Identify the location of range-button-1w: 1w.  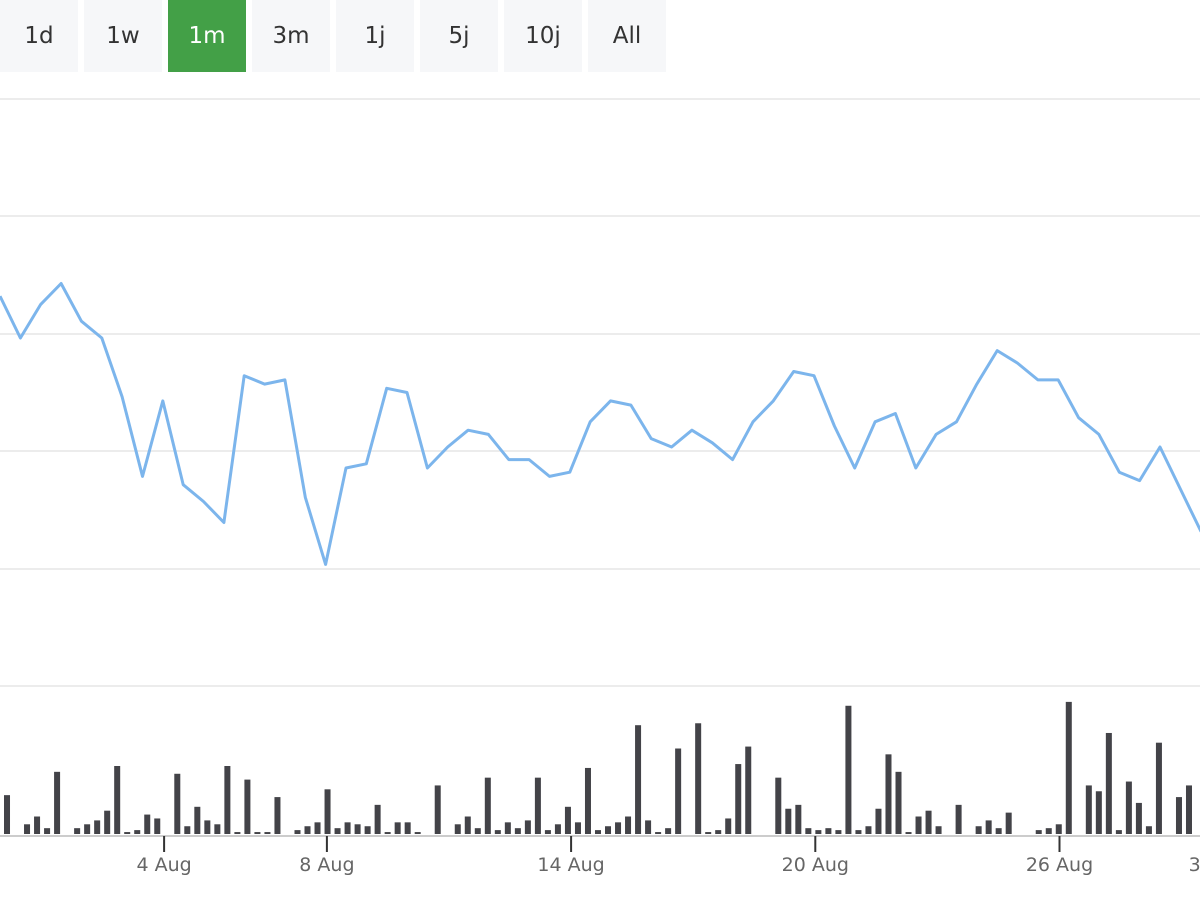
(123, 36).